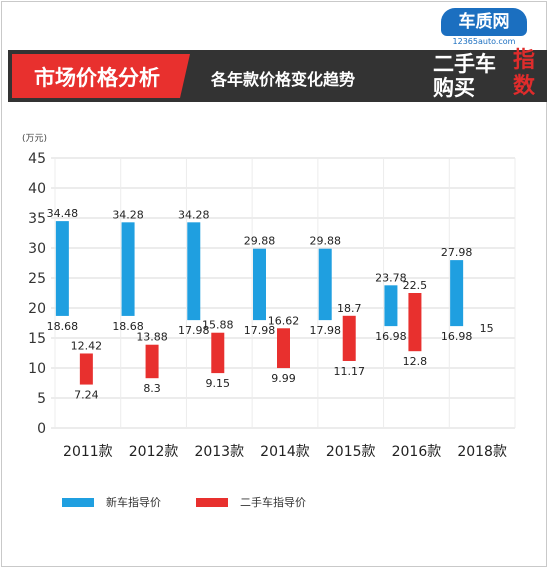 Image resolution: width=550 pixels, height=570 pixels. I want to click on y-tick-label: 0, so click(41, 429).